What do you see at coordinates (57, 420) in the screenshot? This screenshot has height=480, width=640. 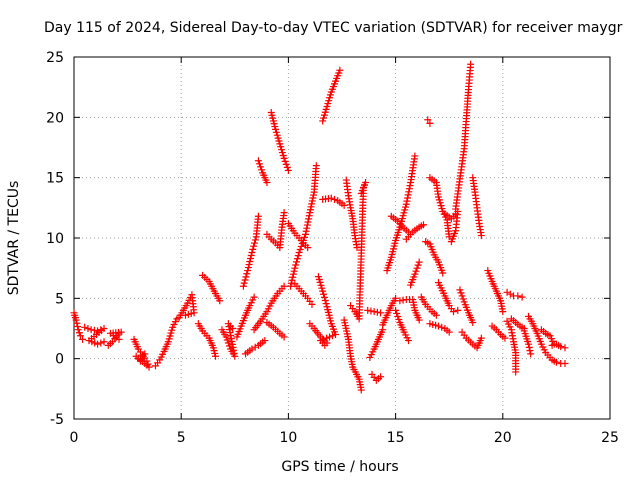 I see `y-tick-label: -5` at bounding box center [57, 420].